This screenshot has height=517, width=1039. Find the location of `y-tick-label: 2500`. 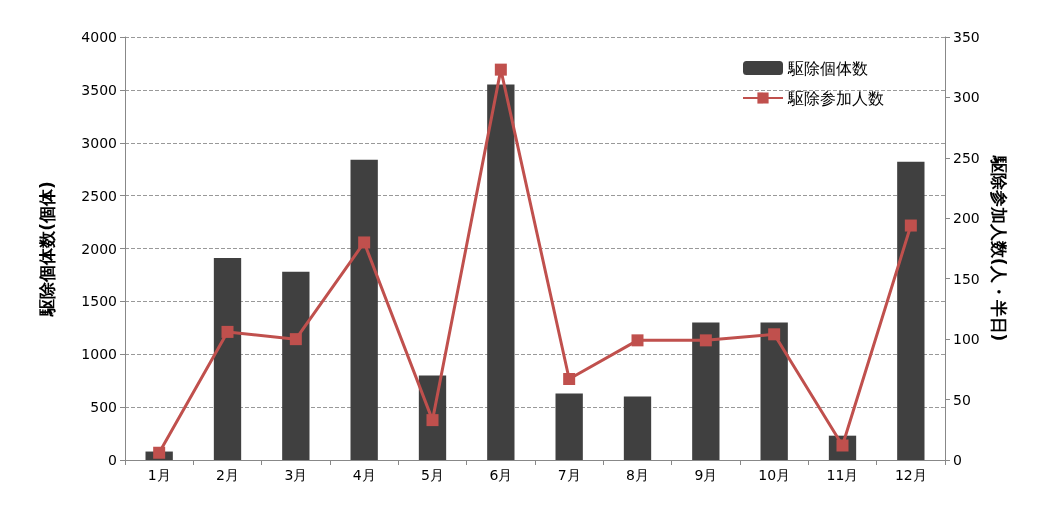

y-tick-label: 2500 is located at coordinates (99, 195).